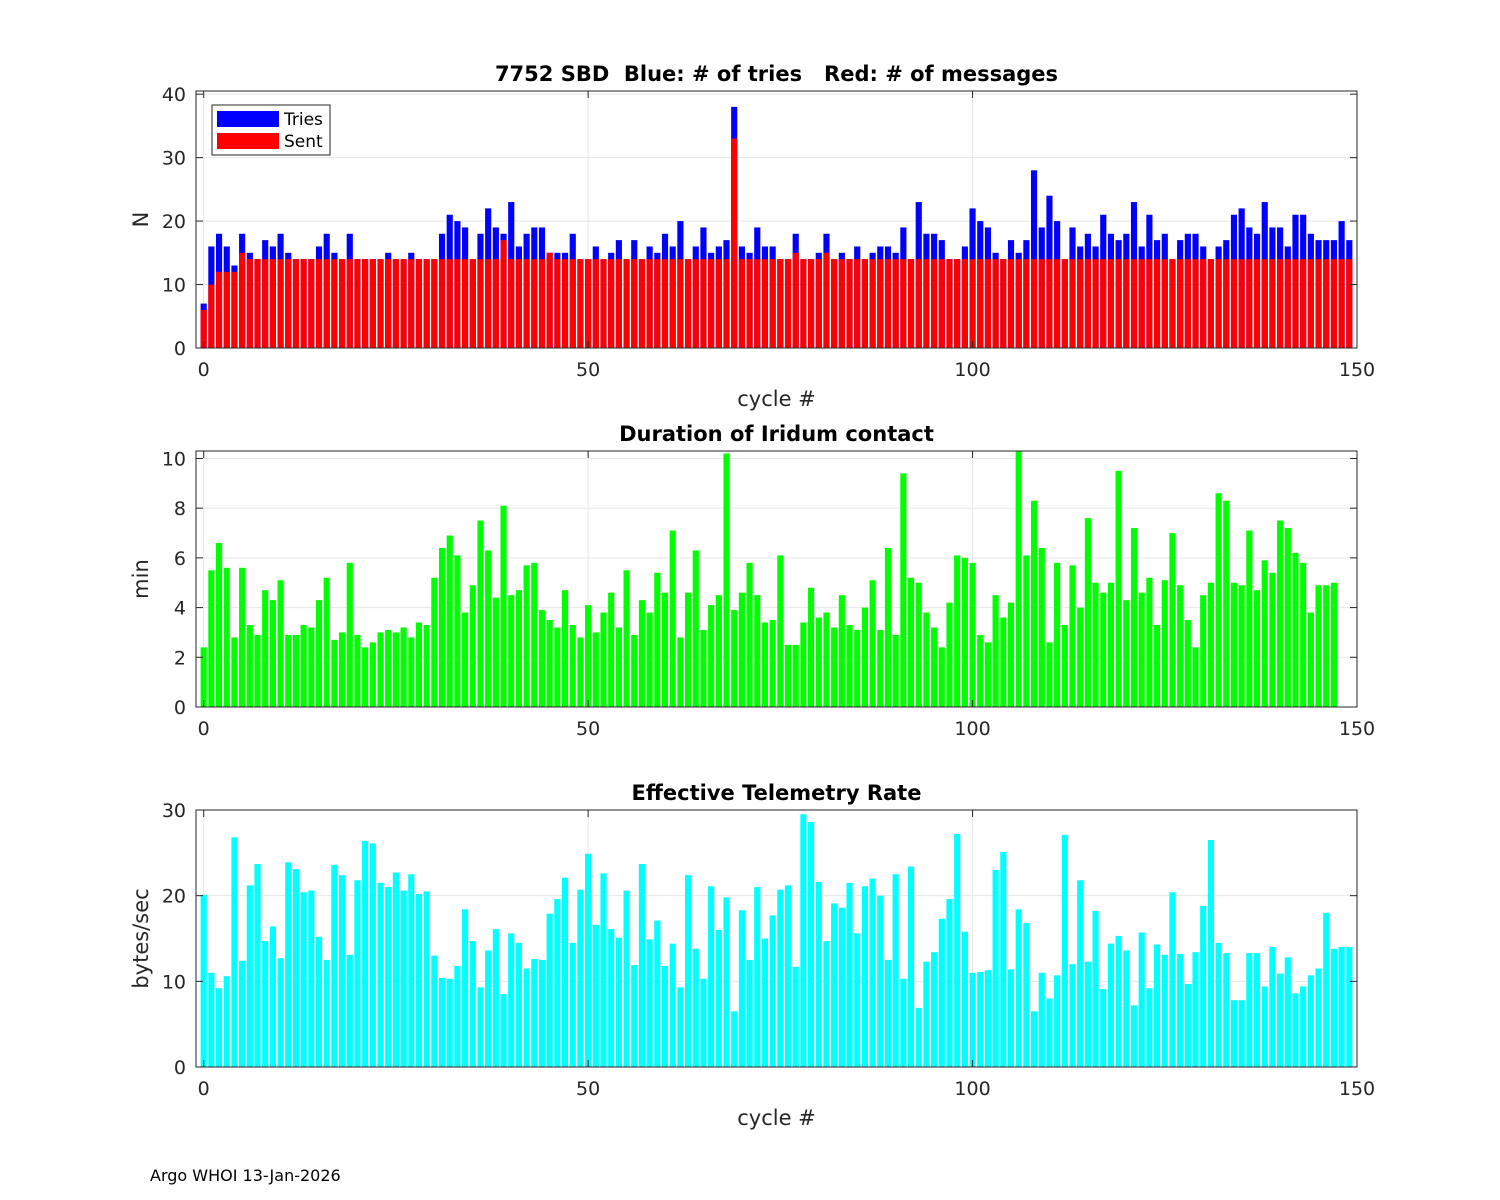 The width and height of the screenshot is (1500, 1200). I want to click on x-tick-label: 0, so click(204, 729).